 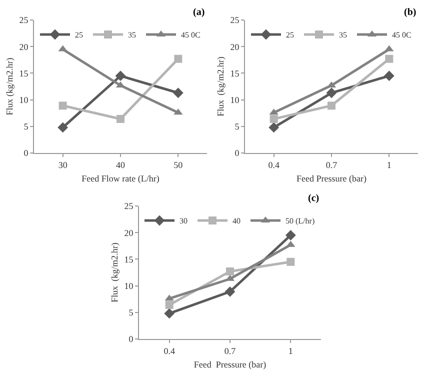 What do you see at coordinates (63, 165) in the screenshot?
I see `x-tick-label: 30` at bounding box center [63, 165].